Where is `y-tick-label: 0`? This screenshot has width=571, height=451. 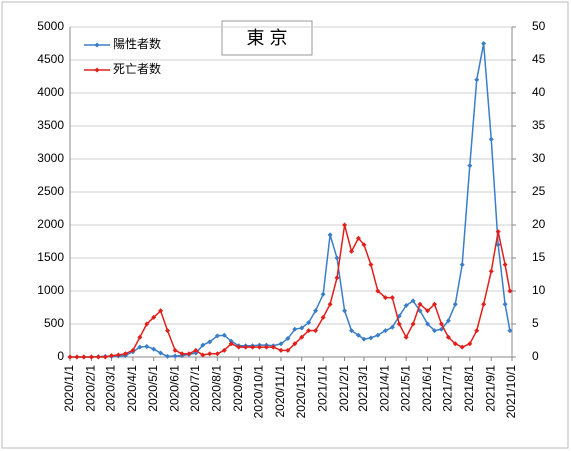 y-tick-label: 0 is located at coordinates (60, 356).